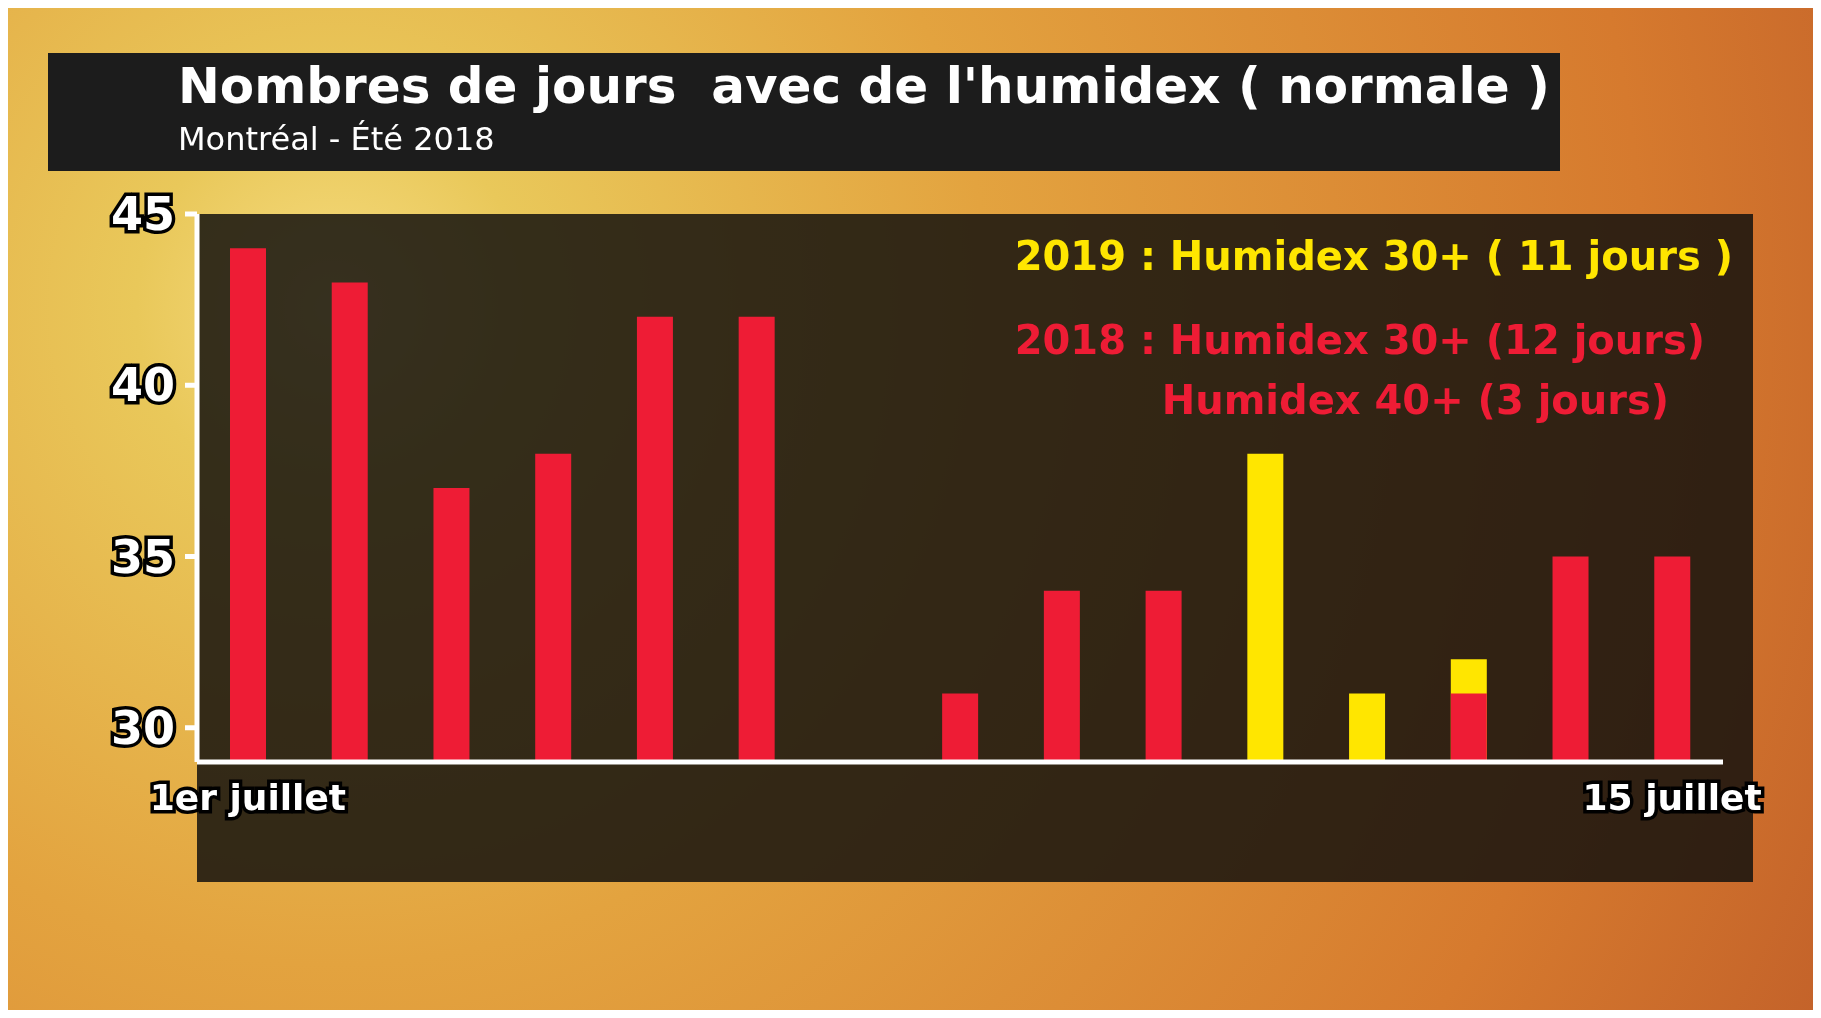 This screenshot has width=1821, height=1018. I want to click on annotation: Humidex 40+ (3 jours), so click(1415, 400).